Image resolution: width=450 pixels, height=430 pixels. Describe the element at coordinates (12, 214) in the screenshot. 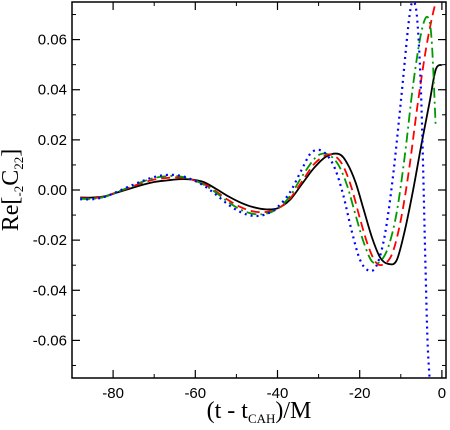

I see `y-axis-label-pre: Re[` at that location.